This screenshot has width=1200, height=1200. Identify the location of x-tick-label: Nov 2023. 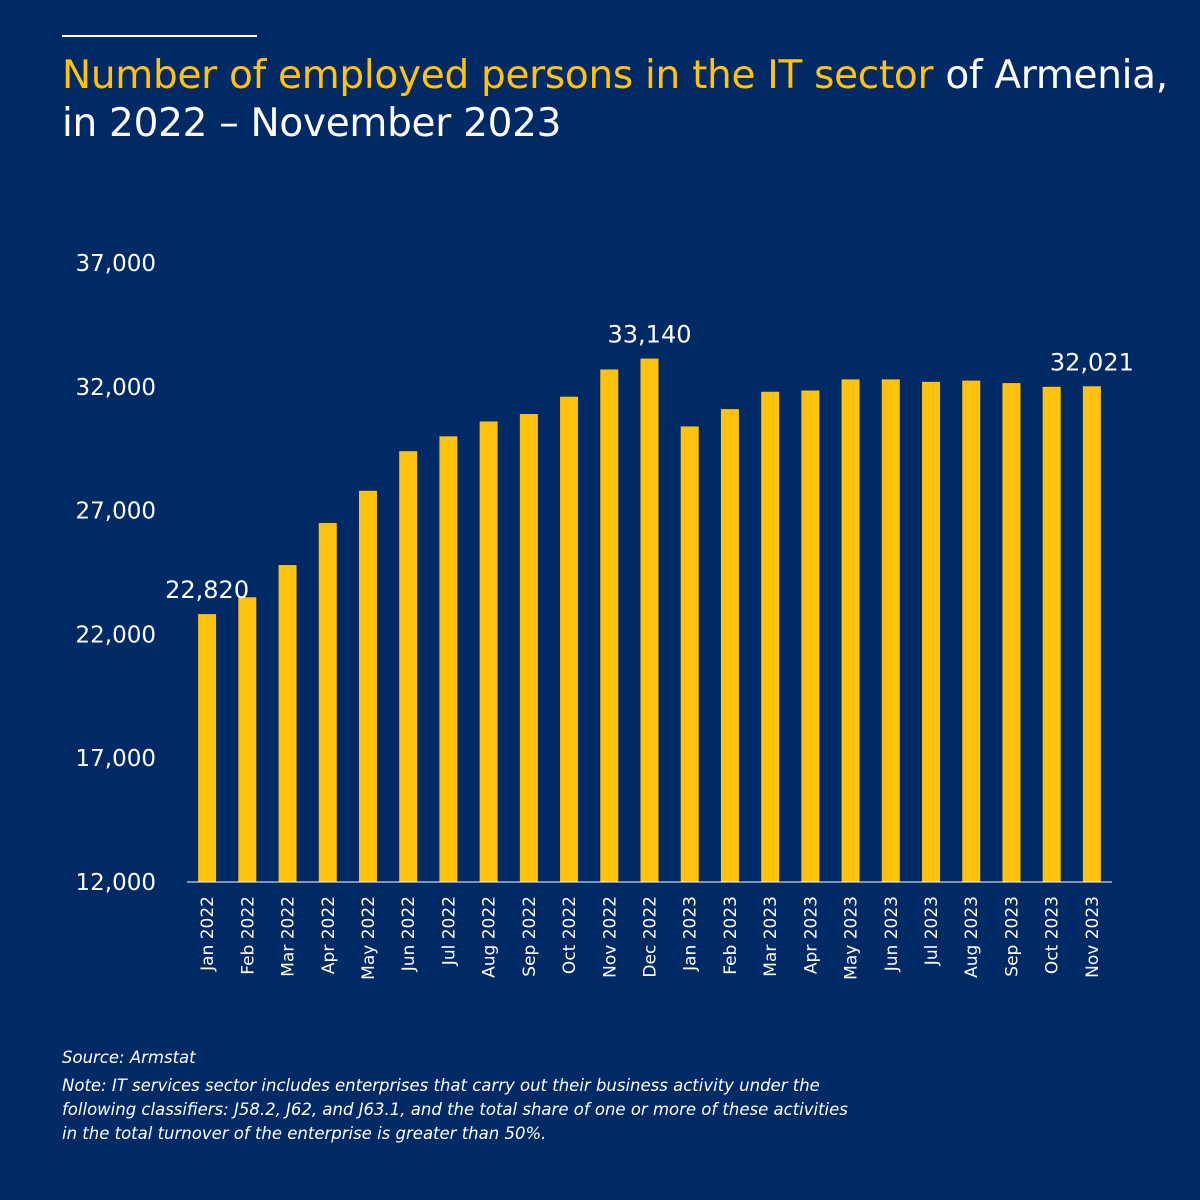
(1093, 937).